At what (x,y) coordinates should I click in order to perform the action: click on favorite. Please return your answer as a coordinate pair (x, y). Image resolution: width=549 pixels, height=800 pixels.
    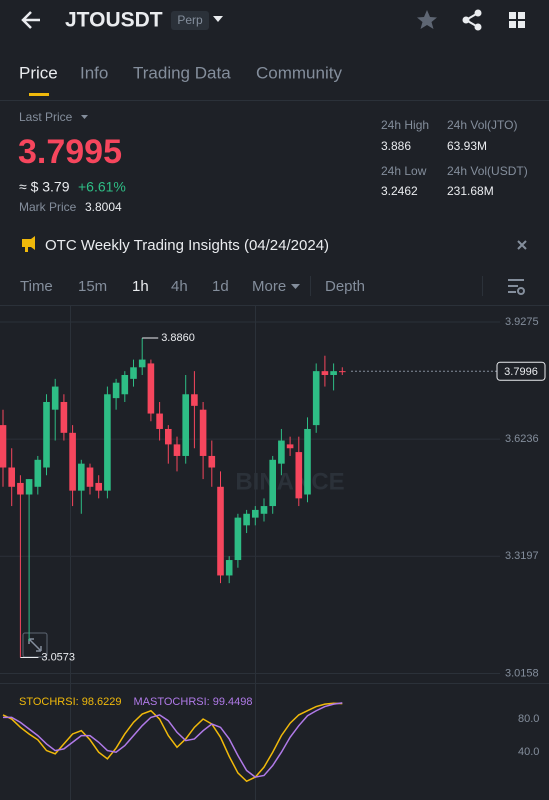
    Looking at the image, I should click on (427, 19).